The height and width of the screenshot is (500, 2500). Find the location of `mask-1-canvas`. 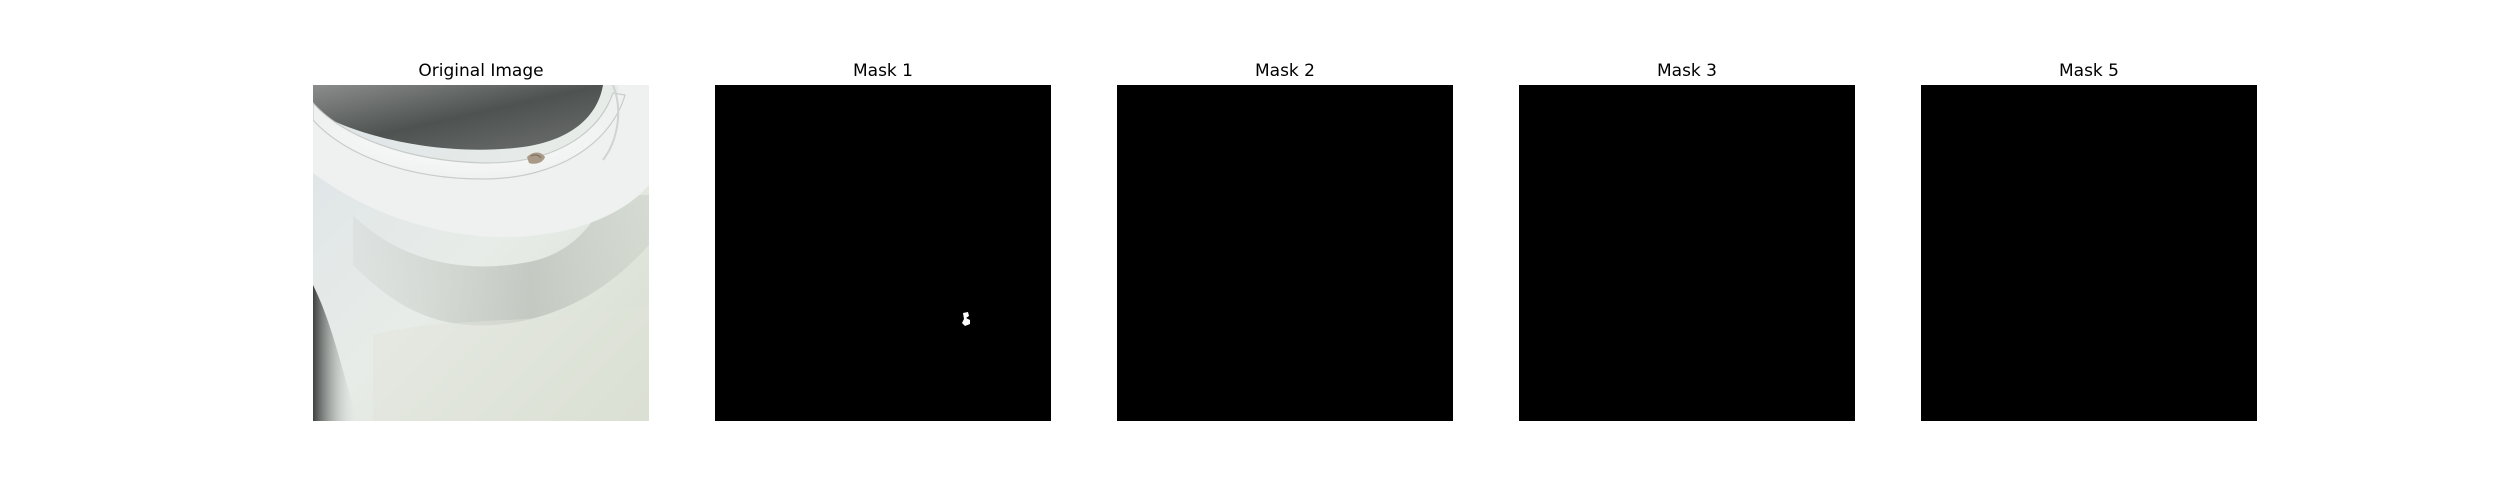

mask-1-canvas is located at coordinates (883, 253).